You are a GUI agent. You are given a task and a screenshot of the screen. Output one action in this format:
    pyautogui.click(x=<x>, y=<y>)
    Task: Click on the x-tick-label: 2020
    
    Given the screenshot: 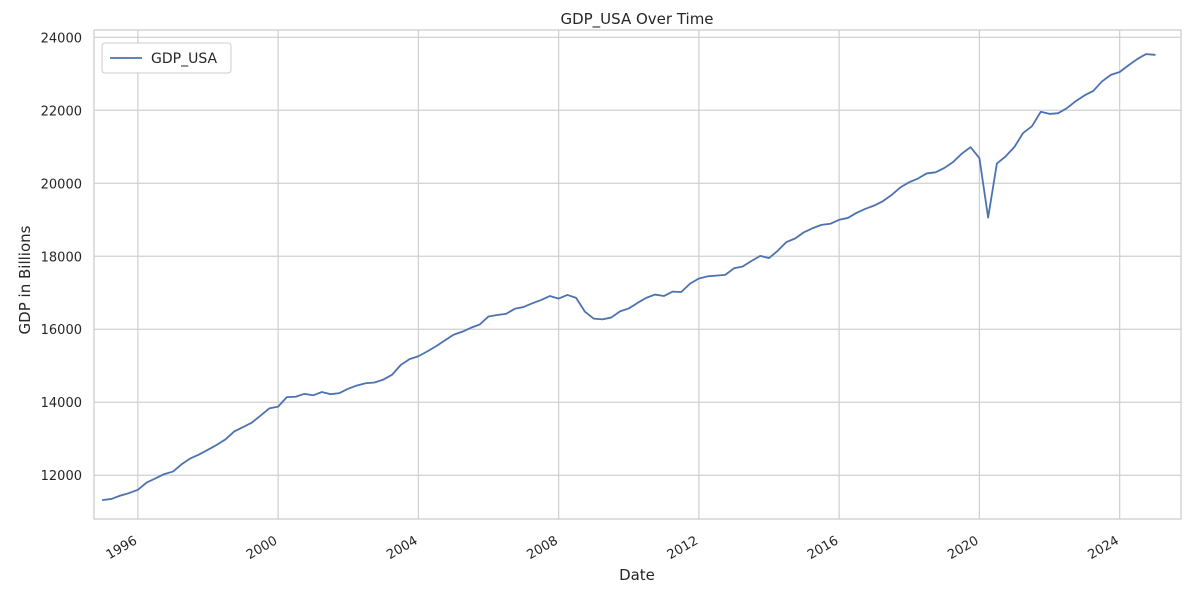 What is the action you would take?
    pyautogui.click(x=963, y=548)
    